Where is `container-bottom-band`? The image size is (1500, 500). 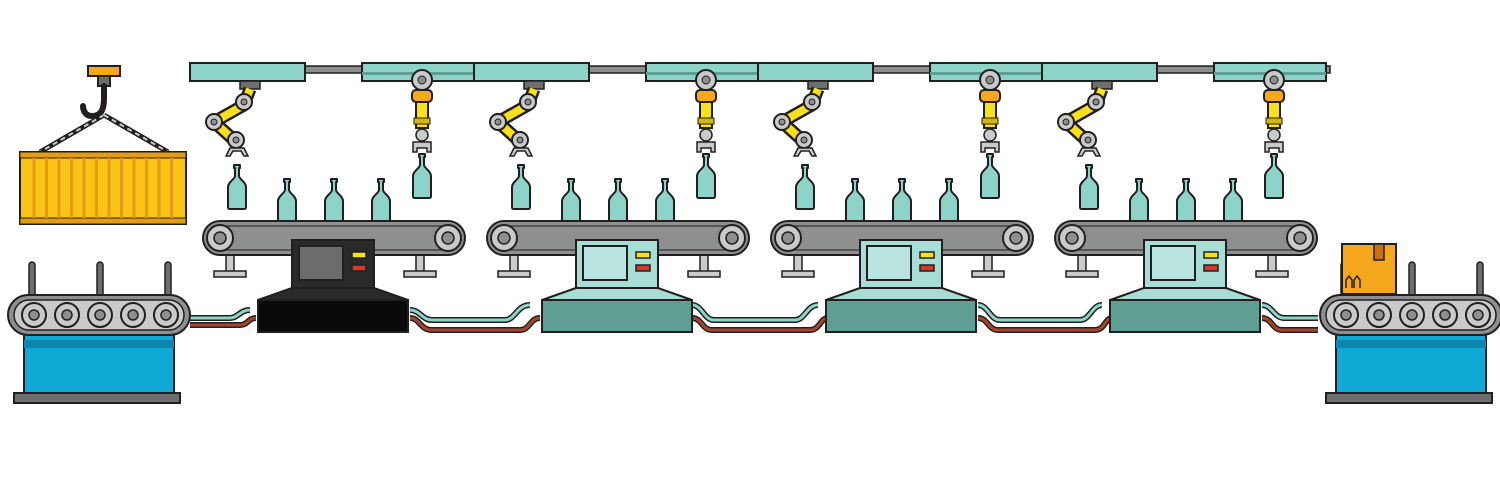 container-bottom-band is located at coordinates (103, 221).